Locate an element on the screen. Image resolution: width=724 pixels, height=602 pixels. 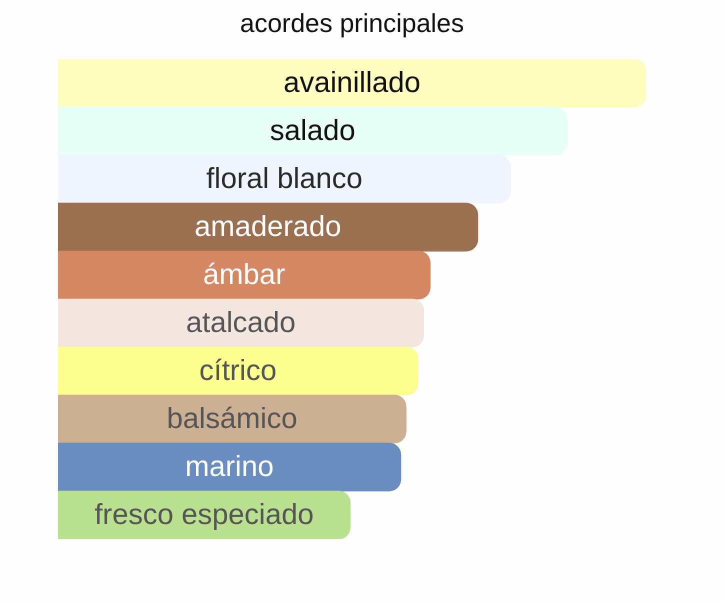
y-tick-label: marino is located at coordinates (229, 467).